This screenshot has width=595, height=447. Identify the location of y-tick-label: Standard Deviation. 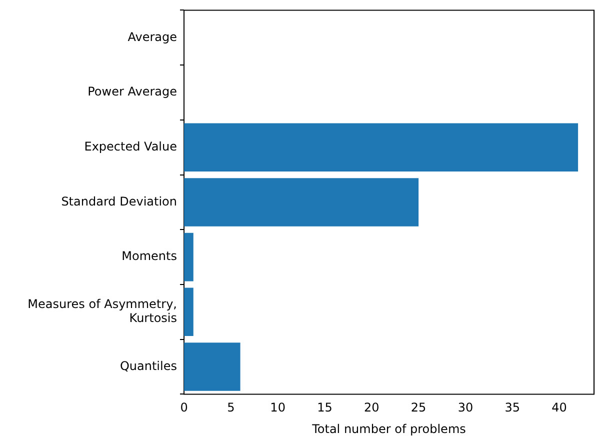
(119, 201).